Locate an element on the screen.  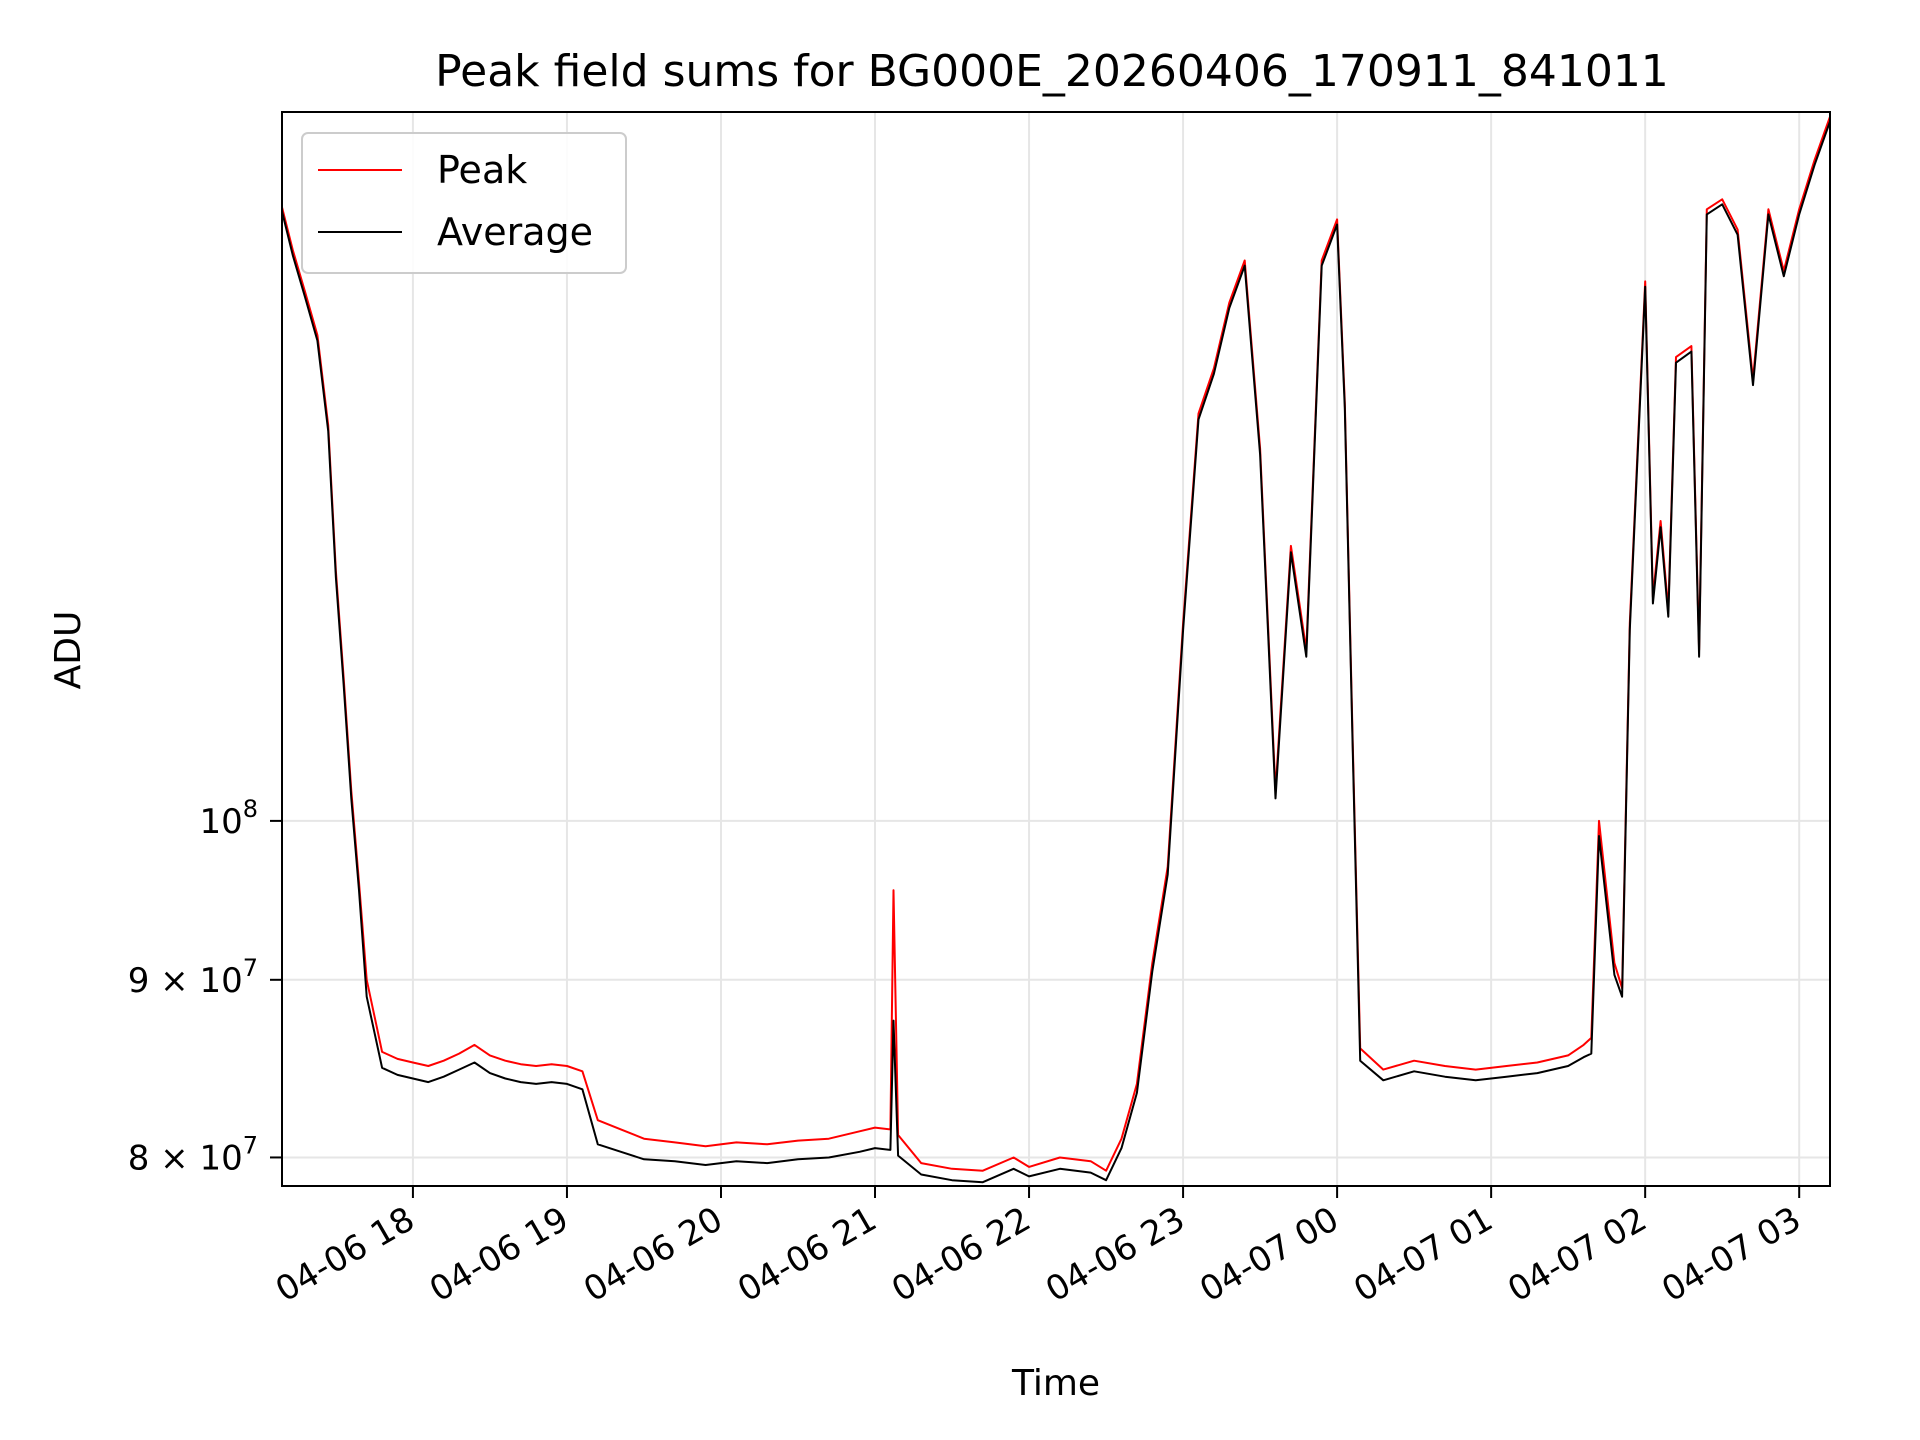
y-axis: 8 × 107 9 × 107 108 is located at coordinates (205, 986).